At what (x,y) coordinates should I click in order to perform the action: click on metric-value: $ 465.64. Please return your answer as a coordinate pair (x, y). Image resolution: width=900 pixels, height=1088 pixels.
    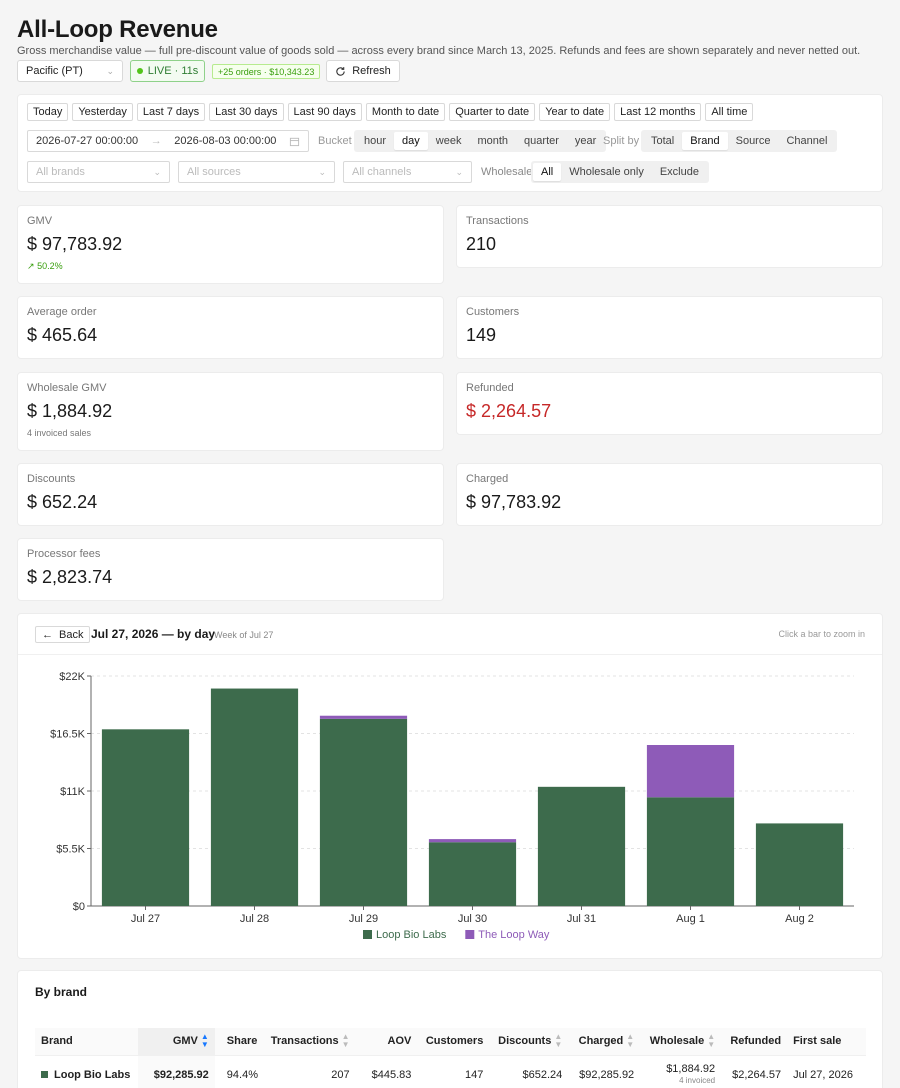
    Looking at the image, I should click on (62, 335).